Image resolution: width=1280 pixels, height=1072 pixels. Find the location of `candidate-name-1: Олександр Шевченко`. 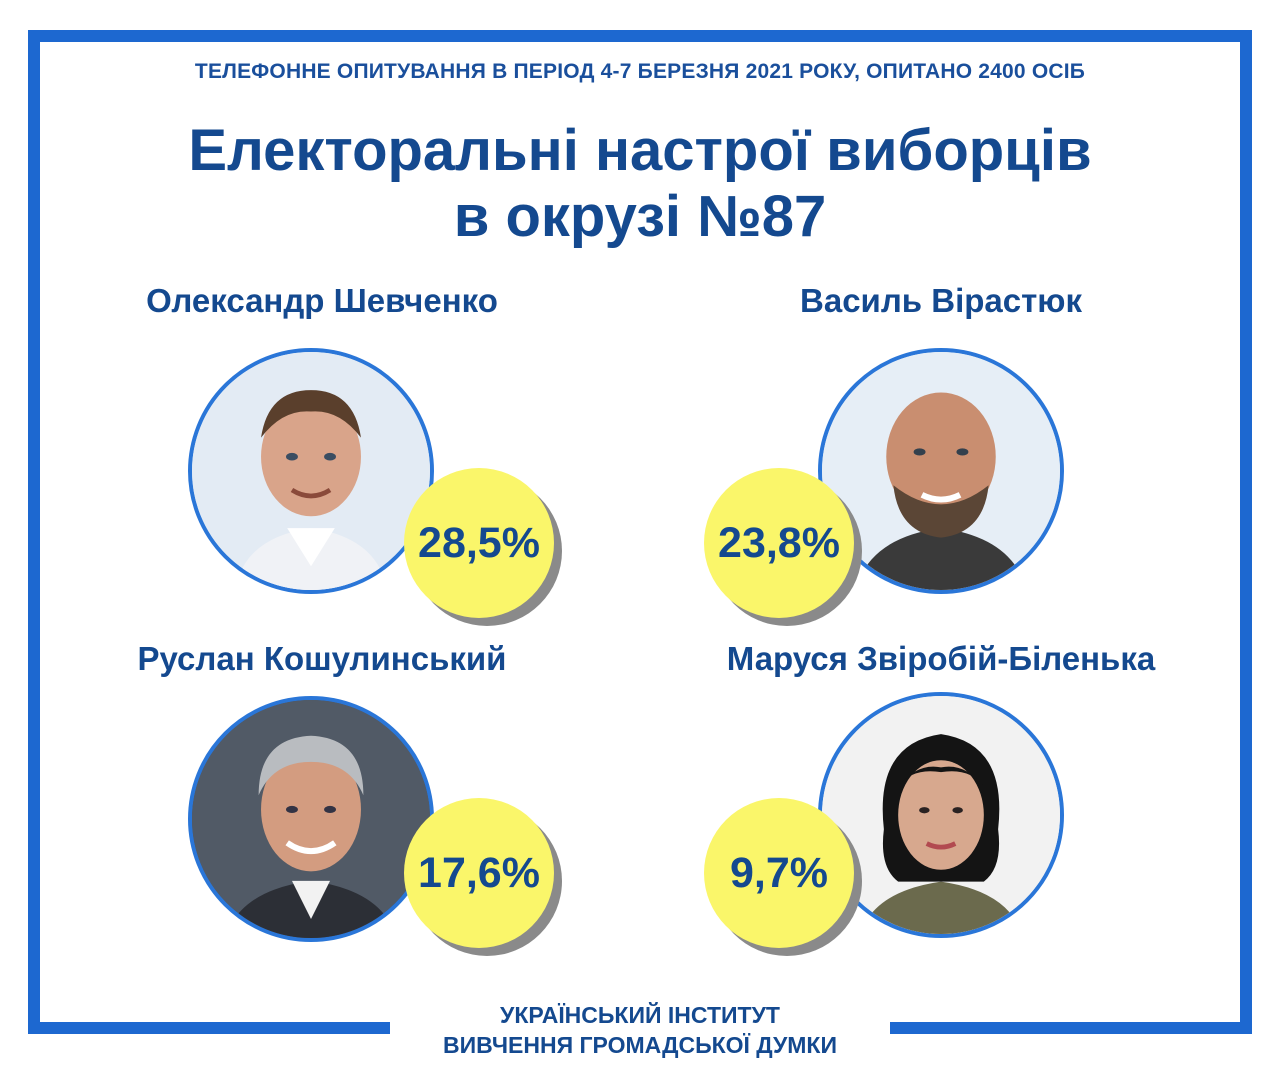

candidate-name-1: Олександр Шевченко is located at coordinates (322, 300).